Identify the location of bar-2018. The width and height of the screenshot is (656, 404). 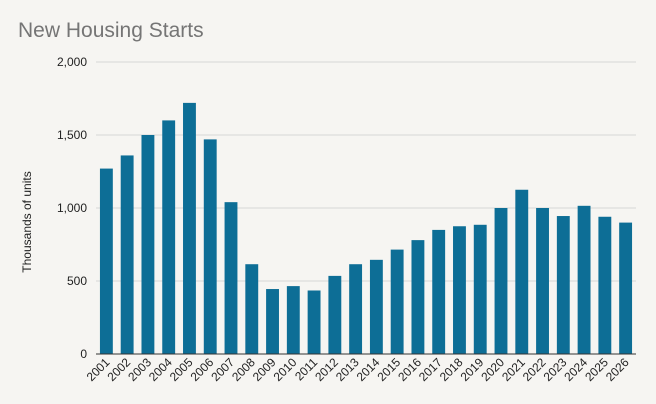
(459, 290).